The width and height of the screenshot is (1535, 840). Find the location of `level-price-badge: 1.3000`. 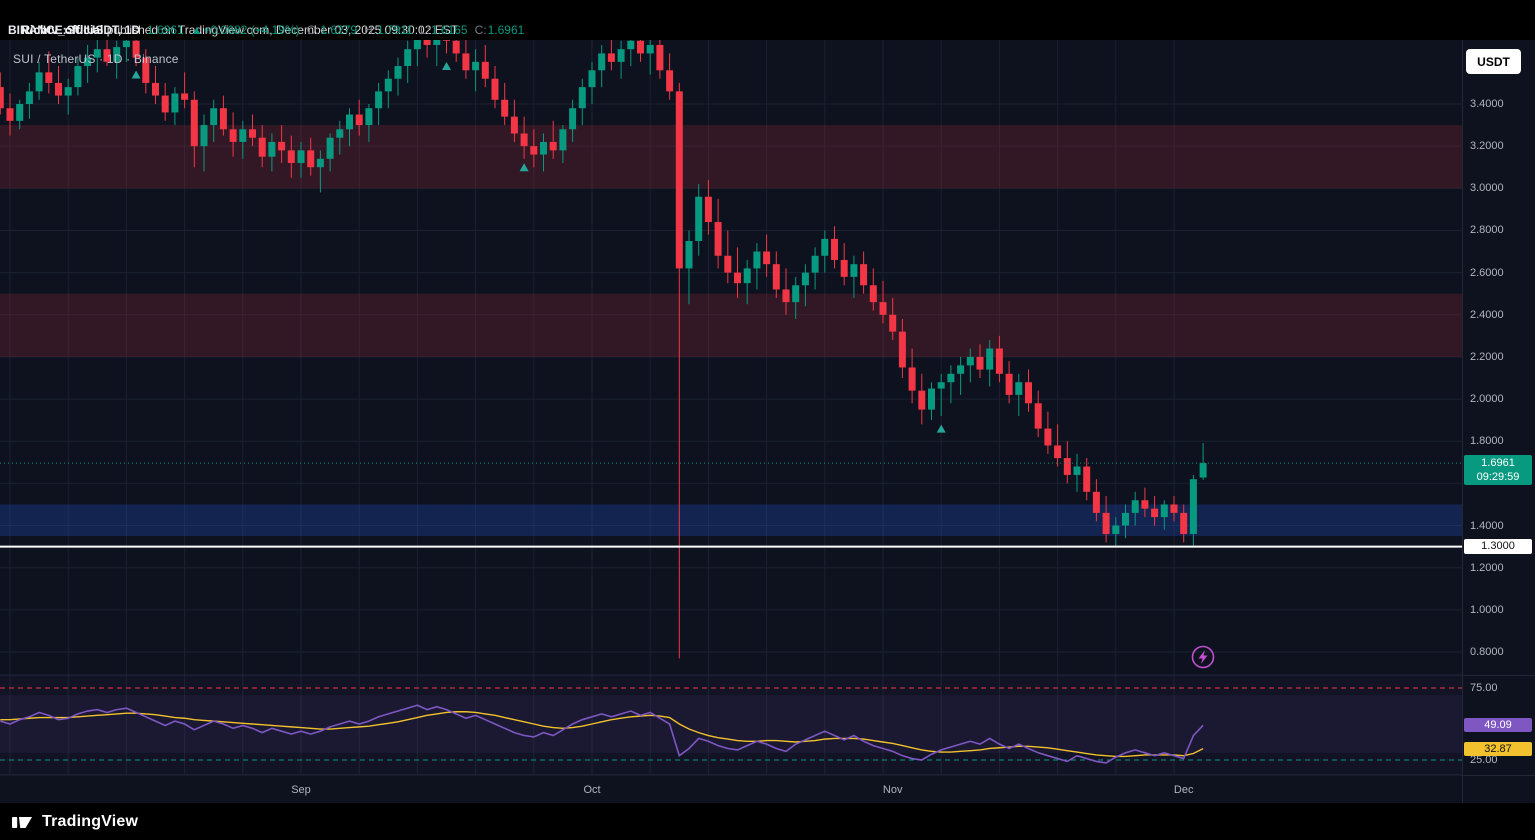

level-price-badge: 1.3000 is located at coordinates (1498, 546).